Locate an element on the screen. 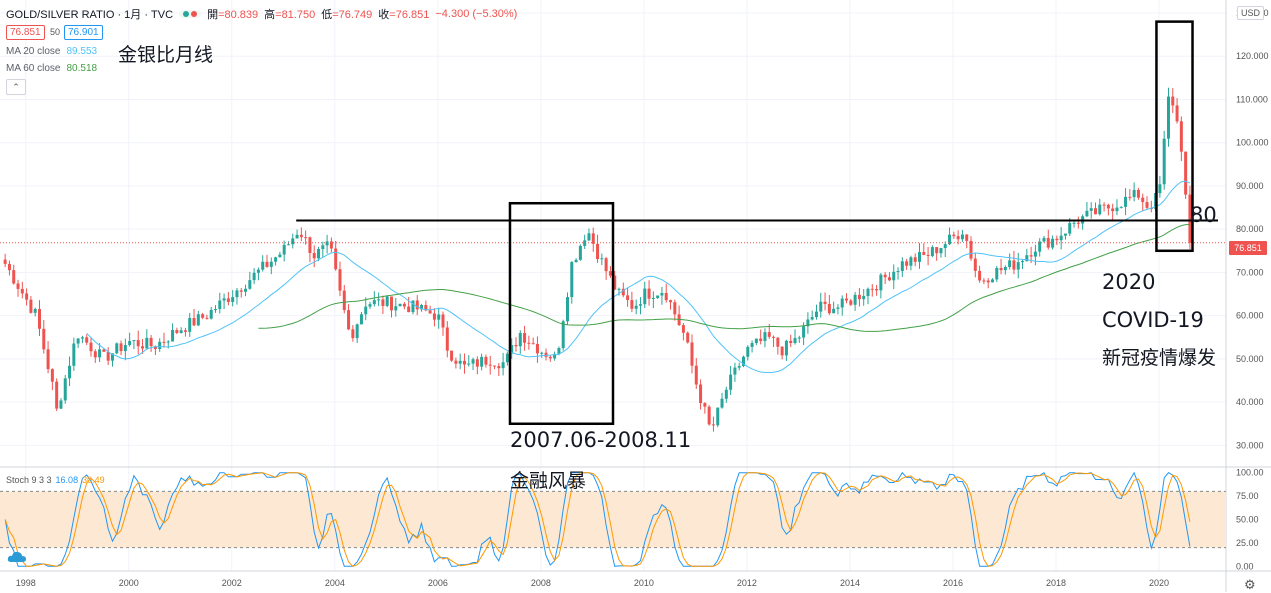  y-tick-label: 30.000 is located at coordinates (1250, 445).